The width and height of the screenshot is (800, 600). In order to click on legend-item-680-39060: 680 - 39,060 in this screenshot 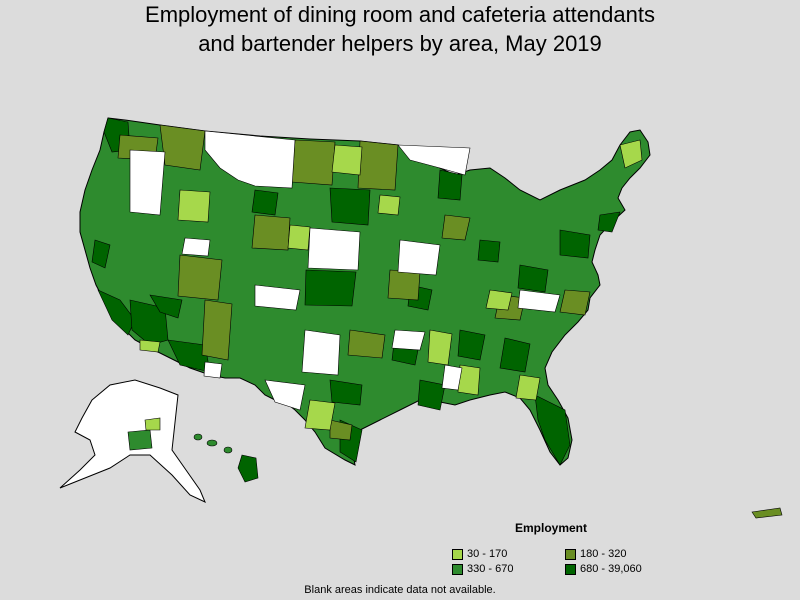, I will do `click(603, 569)`.